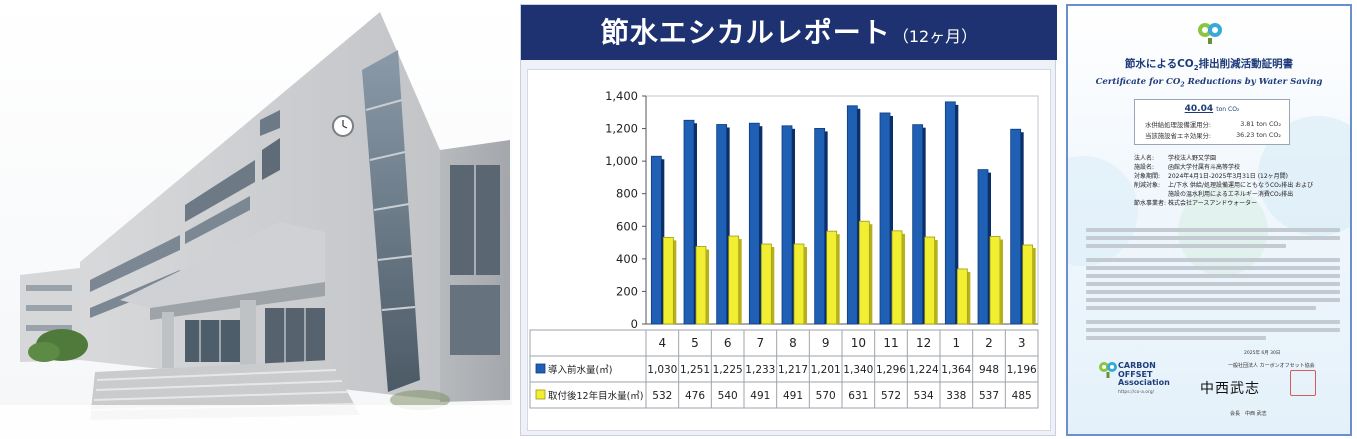 This screenshot has width=1357, height=439. Describe the element at coordinates (1239, 158) in the screenshot. I see `detail-row: 法人名: 学校法人野又学園` at that location.